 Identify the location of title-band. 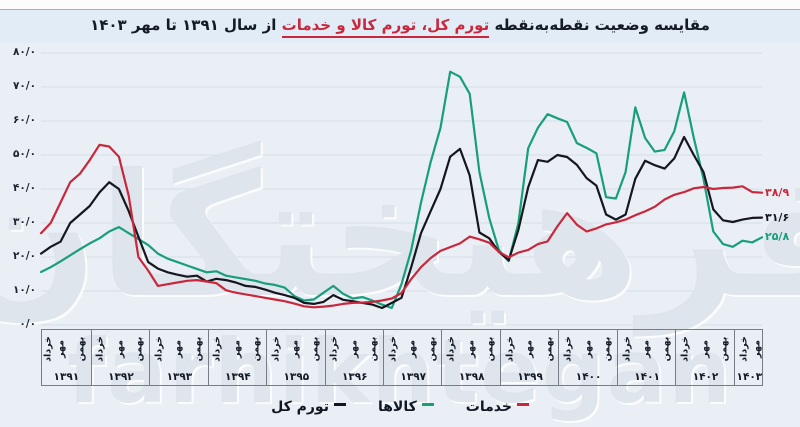
(400, 26).